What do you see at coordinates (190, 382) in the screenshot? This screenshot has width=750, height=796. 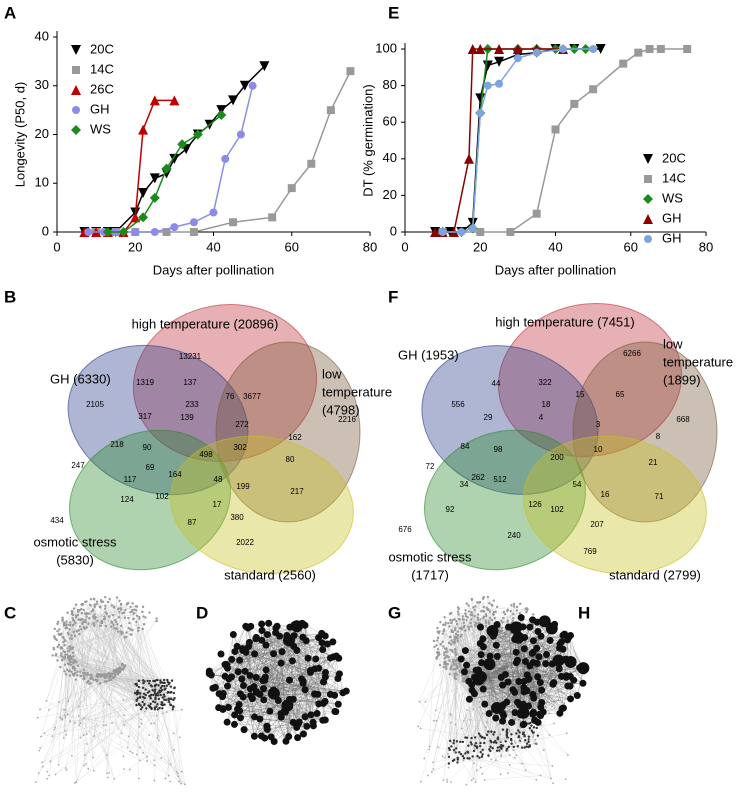 I see `venn-count: 137` at bounding box center [190, 382].